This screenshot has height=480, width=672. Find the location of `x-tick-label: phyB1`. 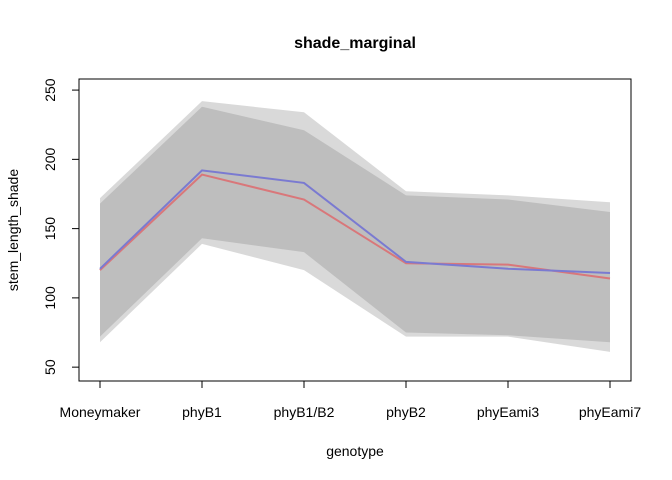

x-tick-label: phyB1 is located at coordinates (202, 412).